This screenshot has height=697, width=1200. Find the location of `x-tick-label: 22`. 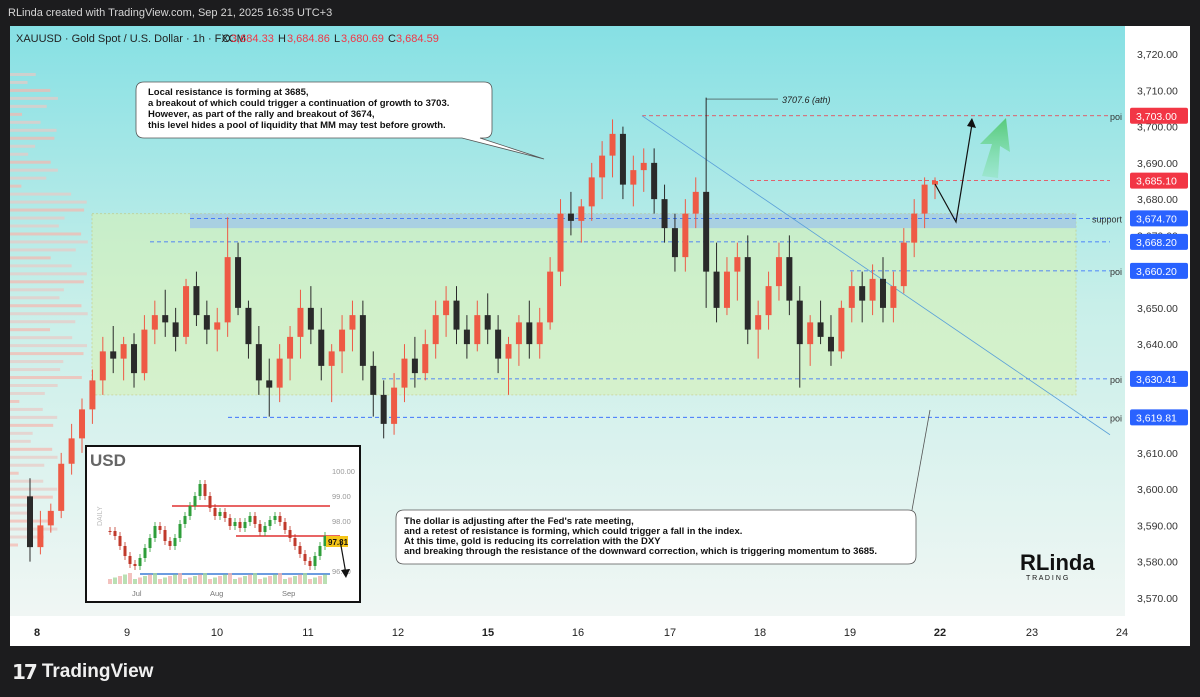

x-tick-label: 22 is located at coordinates (940, 633).